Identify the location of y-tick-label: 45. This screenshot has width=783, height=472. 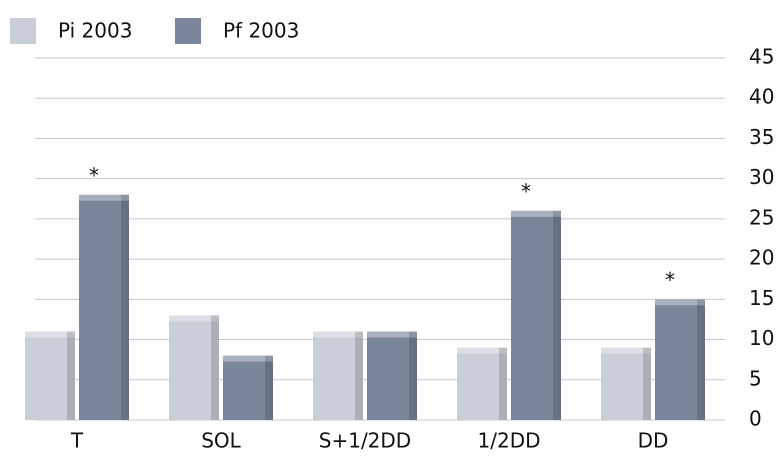
(761, 57).